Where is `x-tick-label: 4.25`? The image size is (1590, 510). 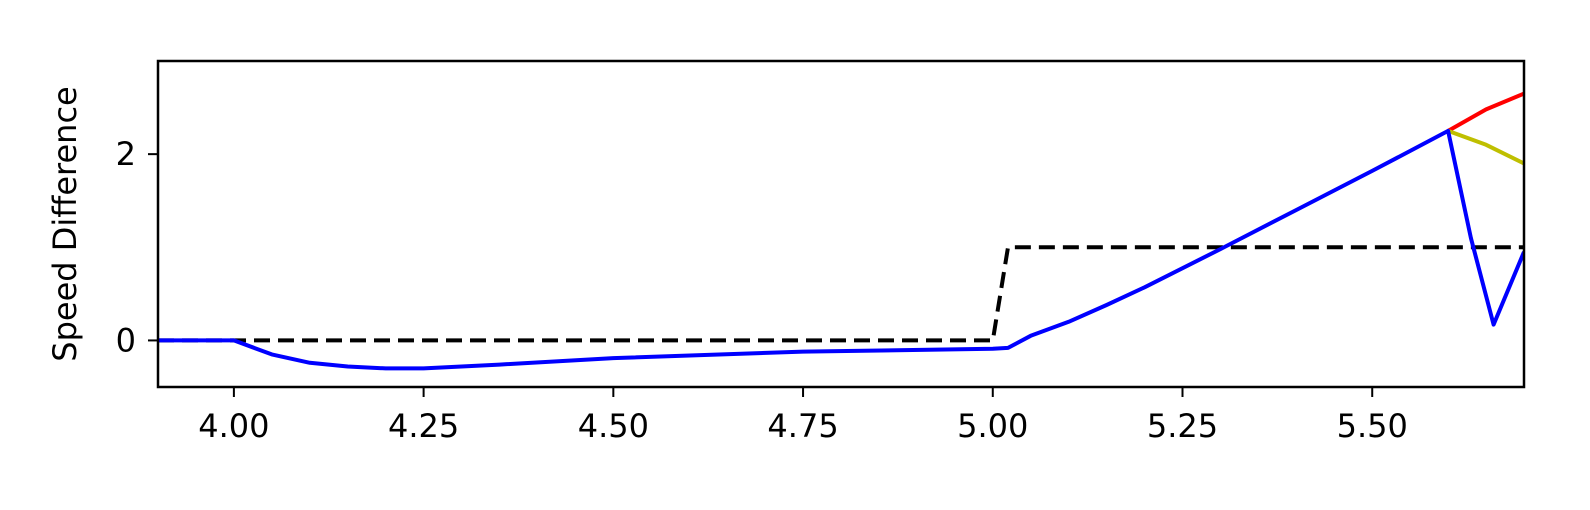
x-tick-label: 4.25 is located at coordinates (423, 426).